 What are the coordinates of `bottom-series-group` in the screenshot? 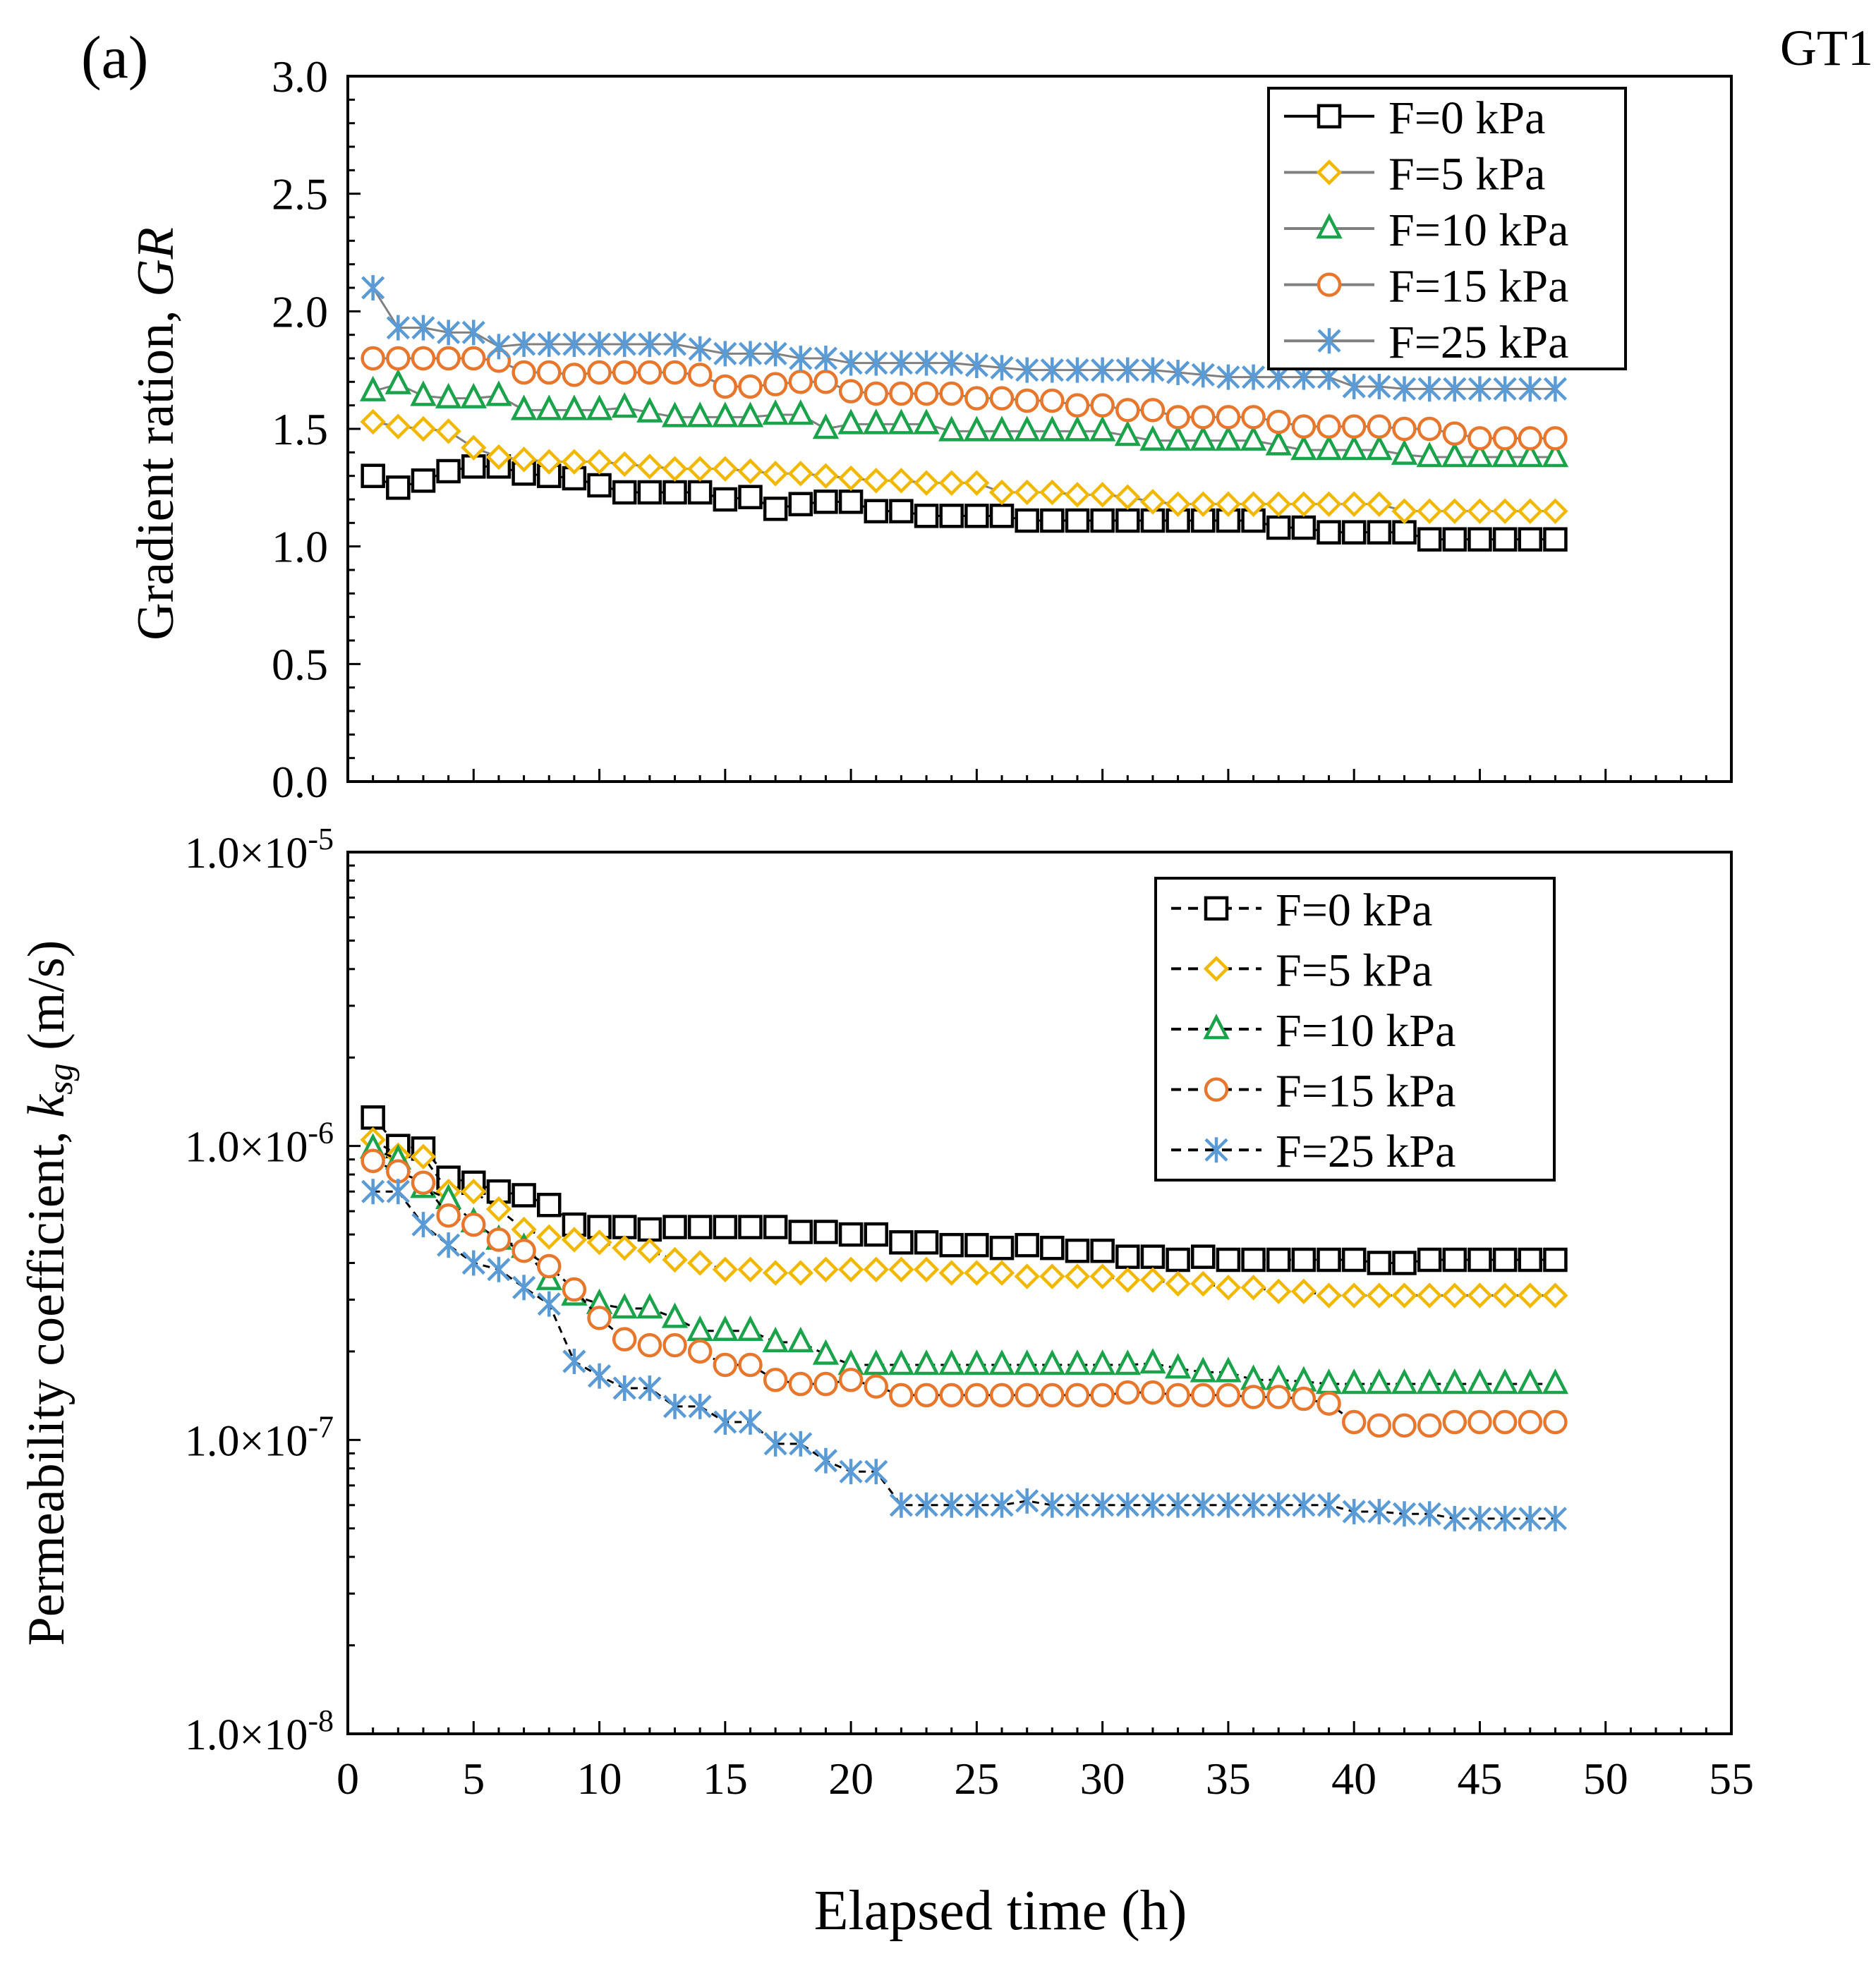 It's located at (964, 1318).